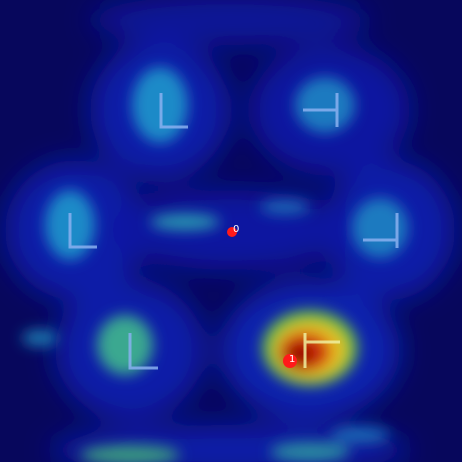  I want to click on point-label: 1, so click(292, 359).